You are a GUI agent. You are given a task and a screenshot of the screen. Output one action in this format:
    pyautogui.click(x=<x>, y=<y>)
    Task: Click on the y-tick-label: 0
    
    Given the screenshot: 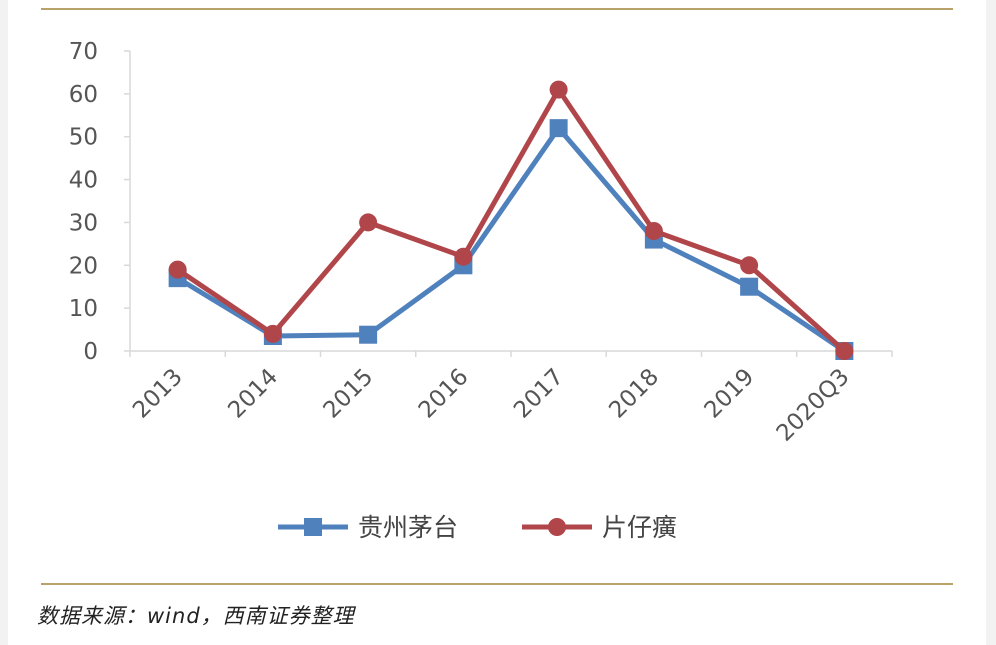 What is the action you would take?
    pyautogui.click(x=90, y=352)
    